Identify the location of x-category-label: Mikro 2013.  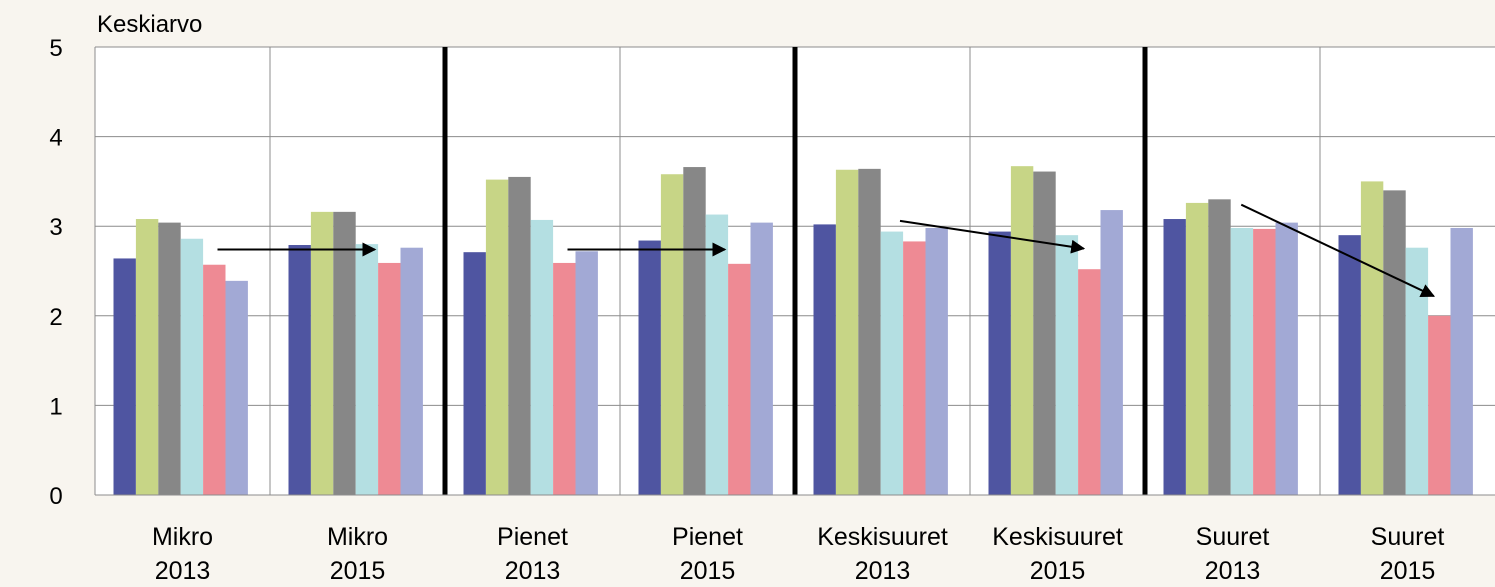
(182, 554).